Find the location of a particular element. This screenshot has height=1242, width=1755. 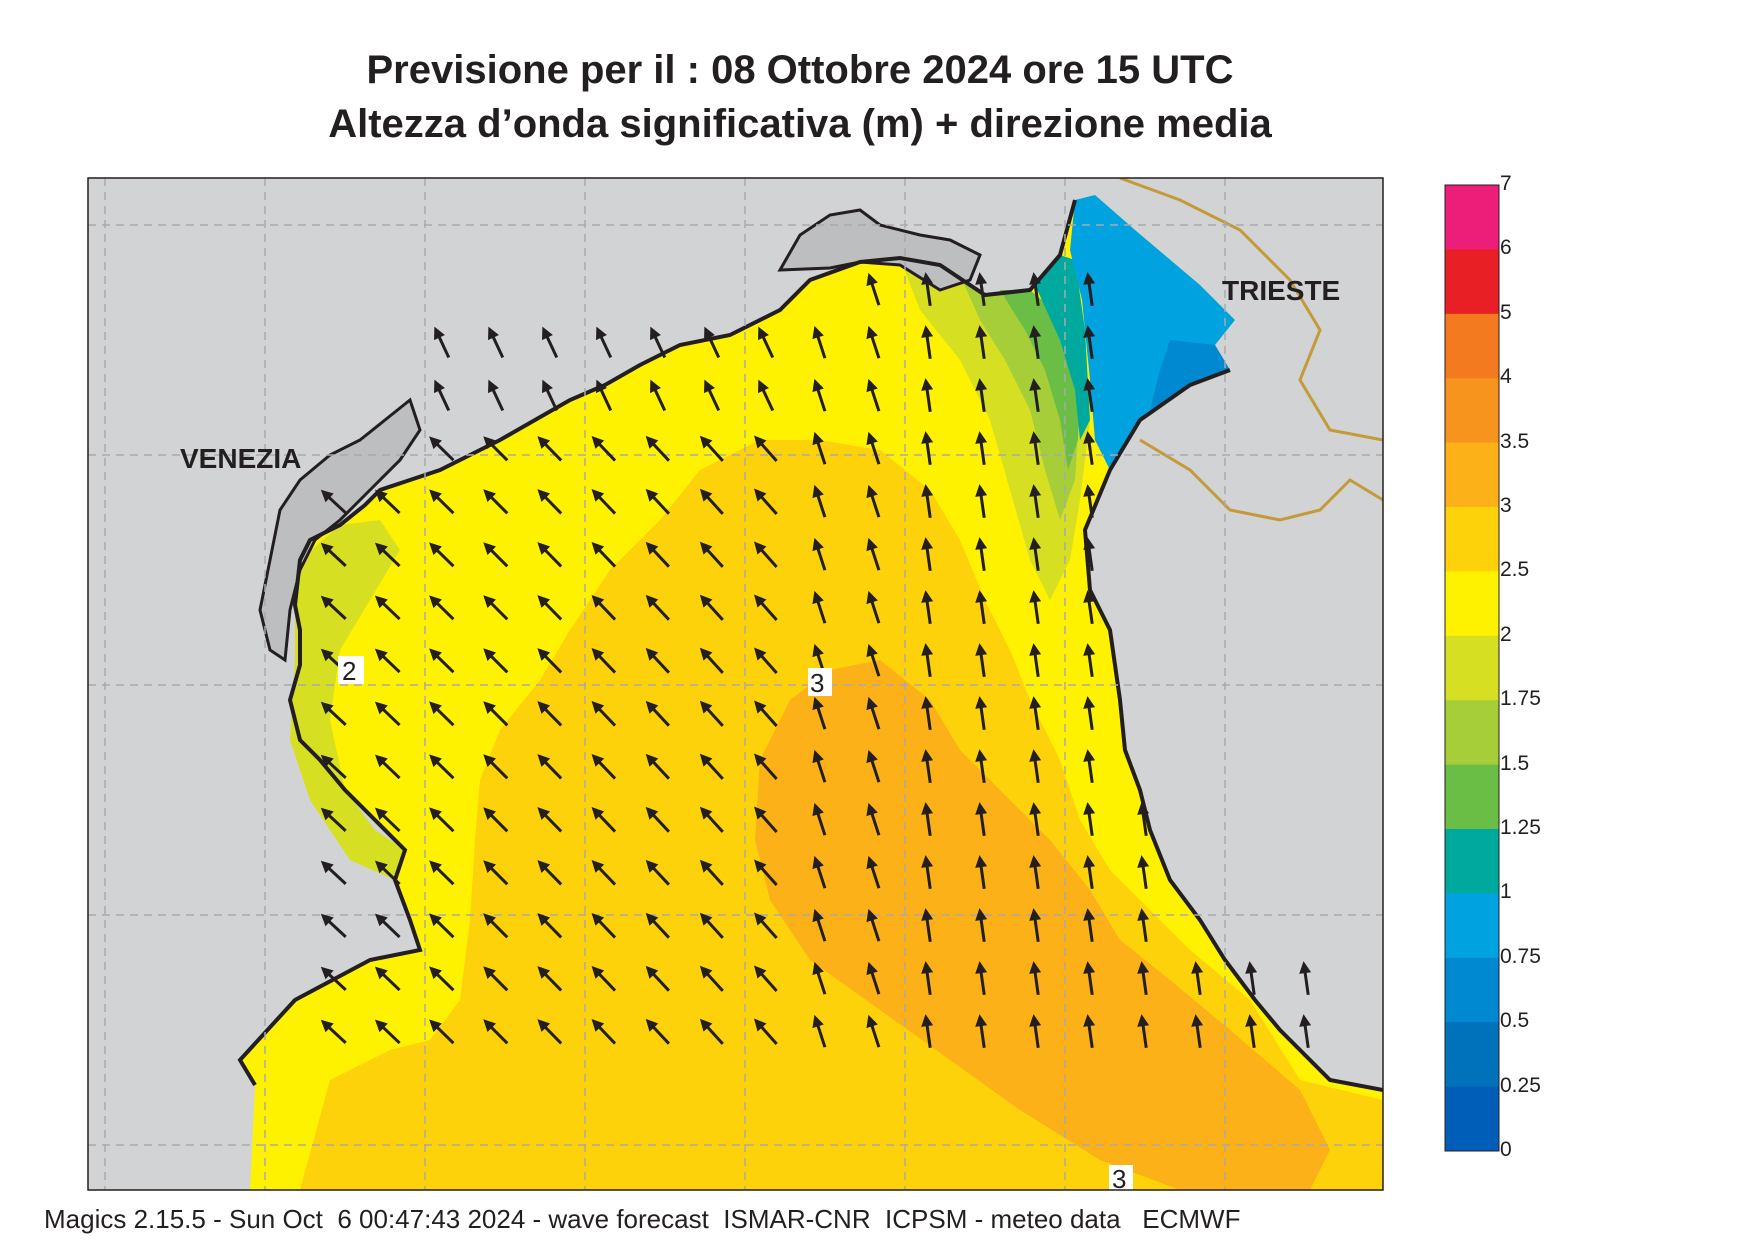

legend-label: 0.5 is located at coordinates (1515, 1021).